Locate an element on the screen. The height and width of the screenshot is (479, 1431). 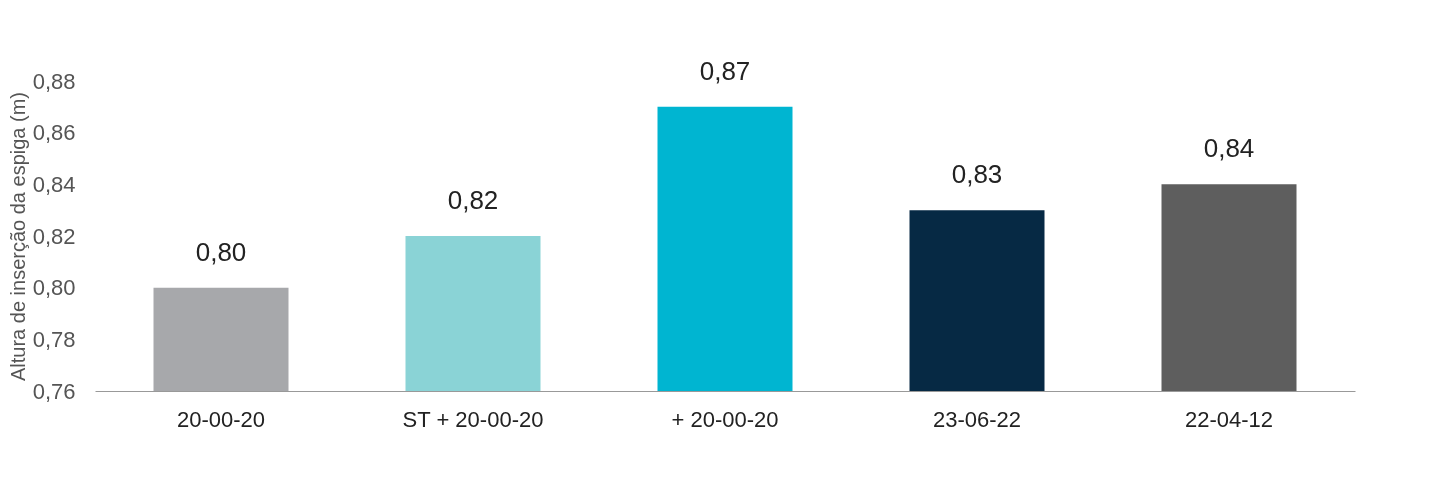
data-label: 0,87 is located at coordinates (725, 70).